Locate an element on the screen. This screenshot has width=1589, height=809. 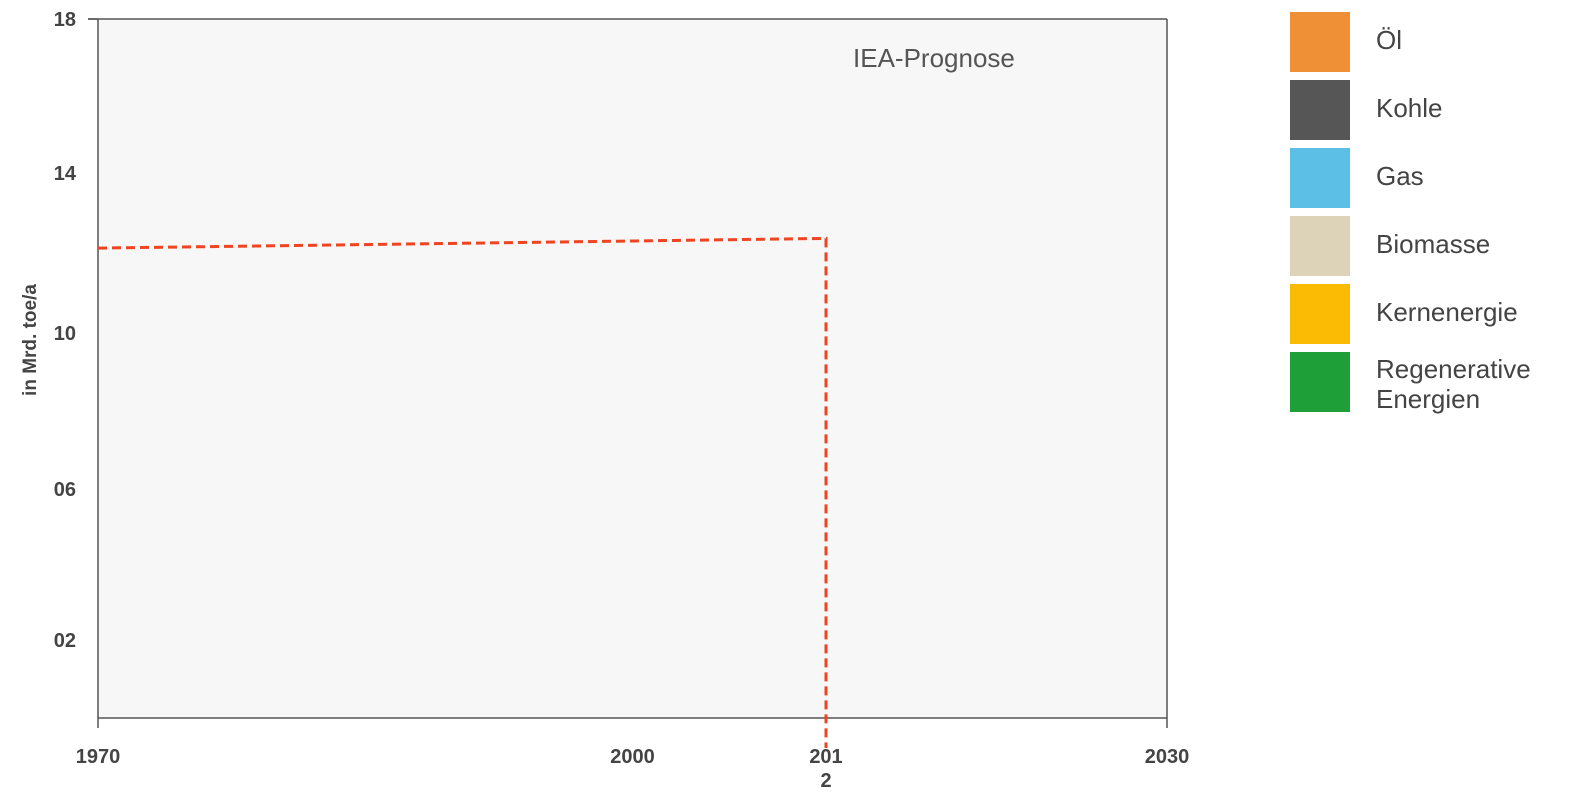
x-tick-label: 1970 is located at coordinates (98, 757).